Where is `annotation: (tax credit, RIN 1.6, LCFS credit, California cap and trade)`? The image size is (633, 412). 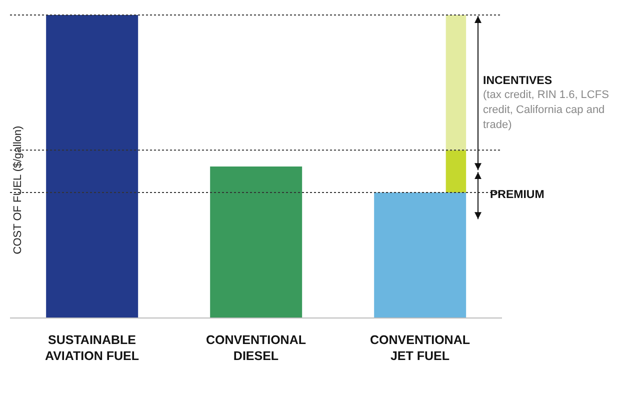
annotation: (tax credit, RIN 1.6, LCFS credit, California cap and trade) is located at coordinates (546, 110).